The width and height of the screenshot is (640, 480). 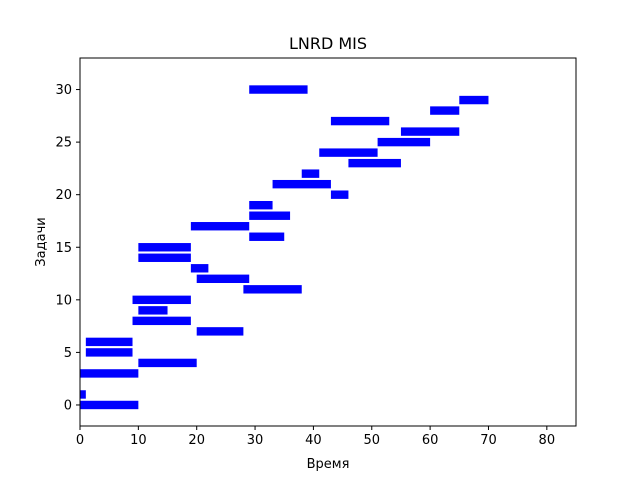 What do you see at coordinates (80, 440) in the screenshot?
I see `x-tick-label: 0` at bounding box center [80, 440].